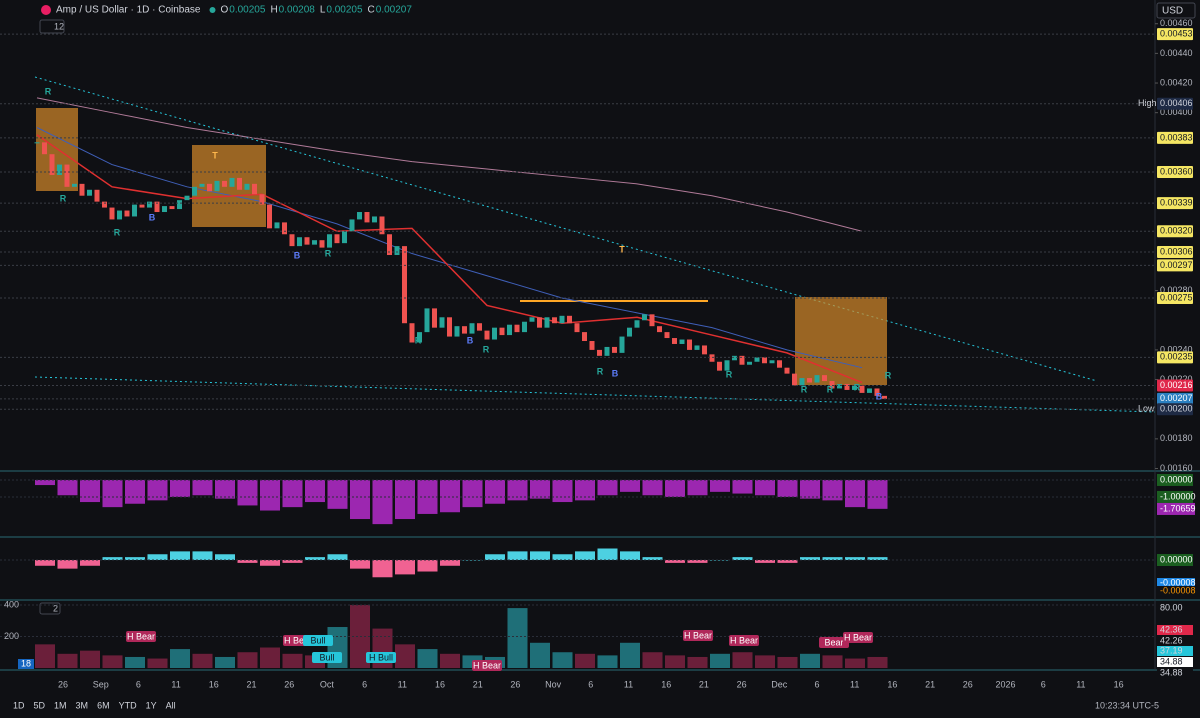 The height and width of the screenshot is (718, 1200). Describe the element at coordinates (930, 684) in the screenshot. I see `x-tick-label: 21` at that location.